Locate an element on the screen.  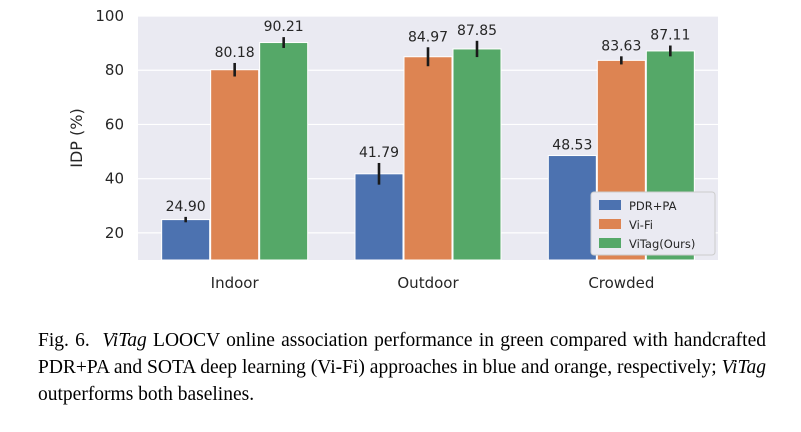
y-tick-label: 100 is located at coordinates (109, 16).